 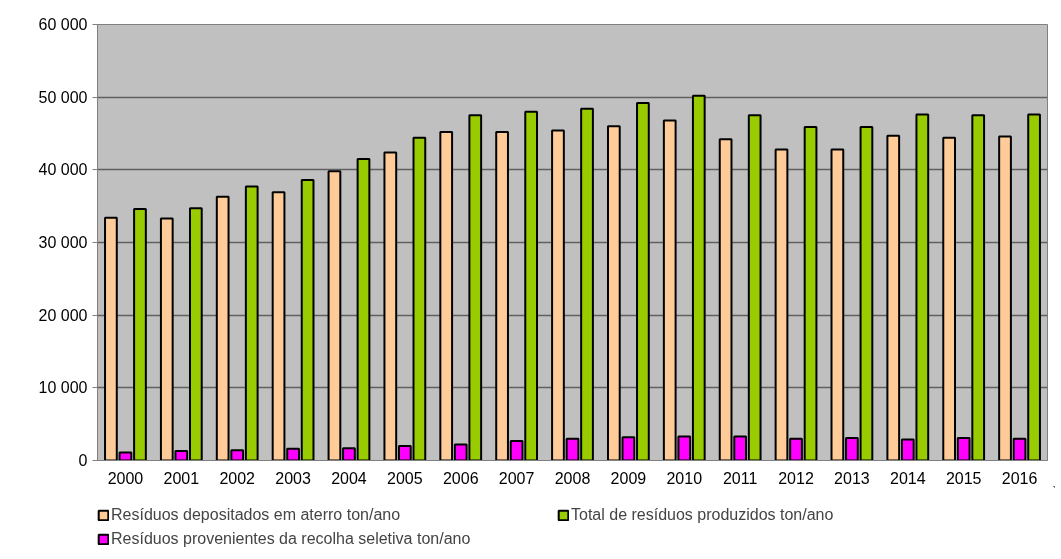 I want to click on legend-label: Resíduos provenientes da recolha seletiva ton/ano, so click(x=291, y=539).